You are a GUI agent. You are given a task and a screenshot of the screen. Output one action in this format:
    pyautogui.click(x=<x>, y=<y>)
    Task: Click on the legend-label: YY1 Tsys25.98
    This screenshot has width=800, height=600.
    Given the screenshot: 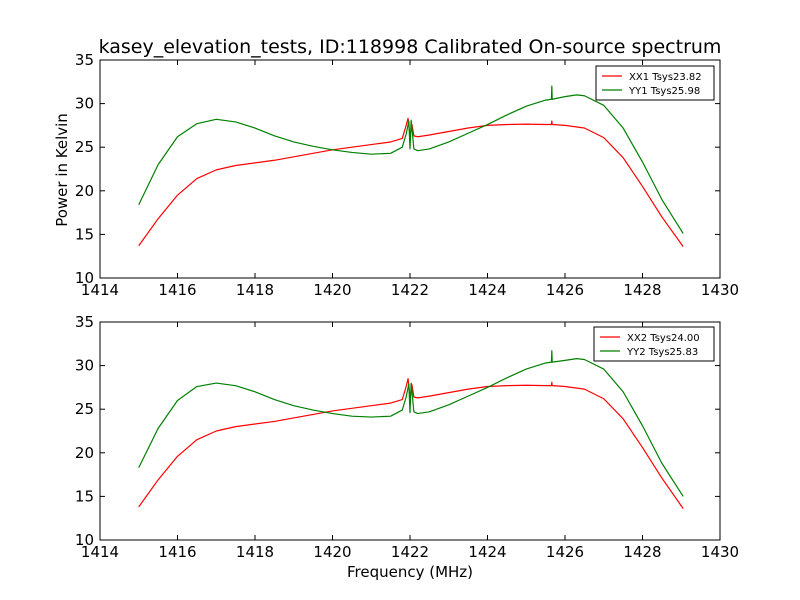 What is the action you would take?
    pyautogui.click(x=664, y=91)
    